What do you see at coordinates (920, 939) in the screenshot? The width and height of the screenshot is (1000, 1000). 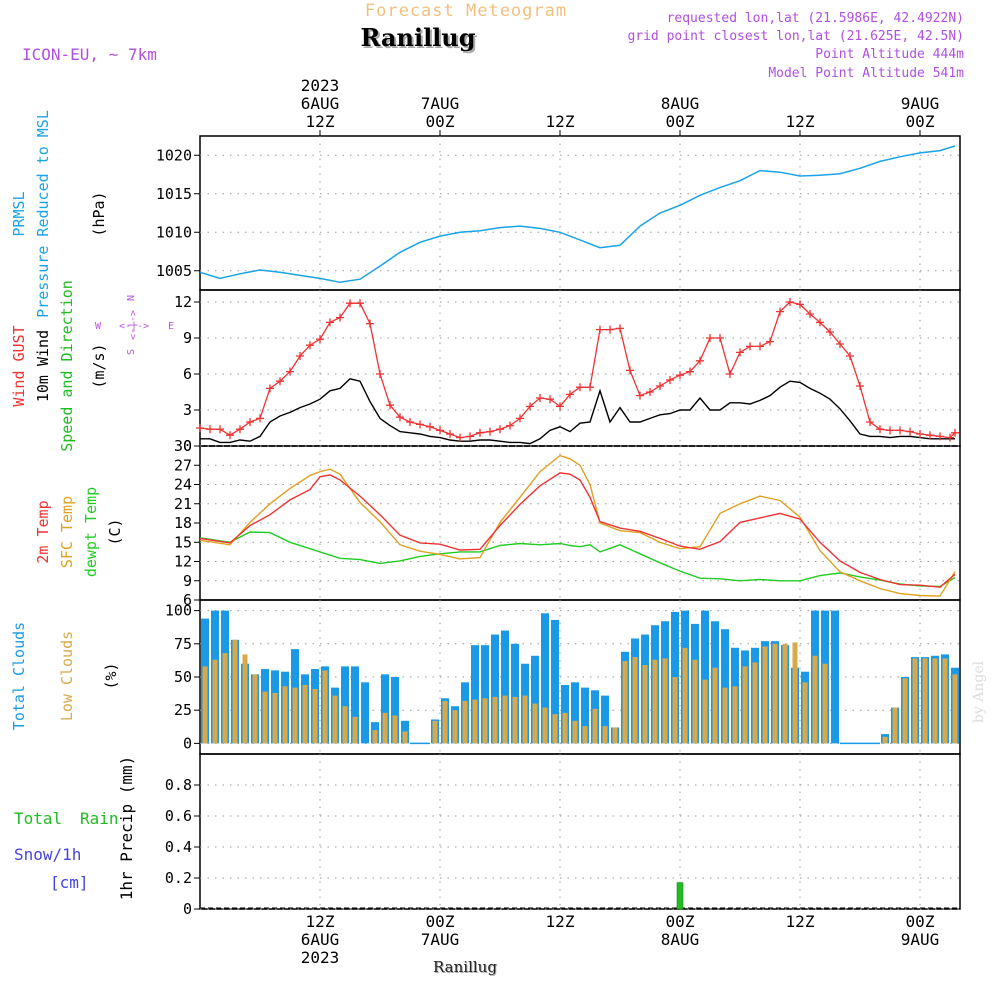 I see `bottom-time-label: 9AUG` at bounding box center [920, 939].